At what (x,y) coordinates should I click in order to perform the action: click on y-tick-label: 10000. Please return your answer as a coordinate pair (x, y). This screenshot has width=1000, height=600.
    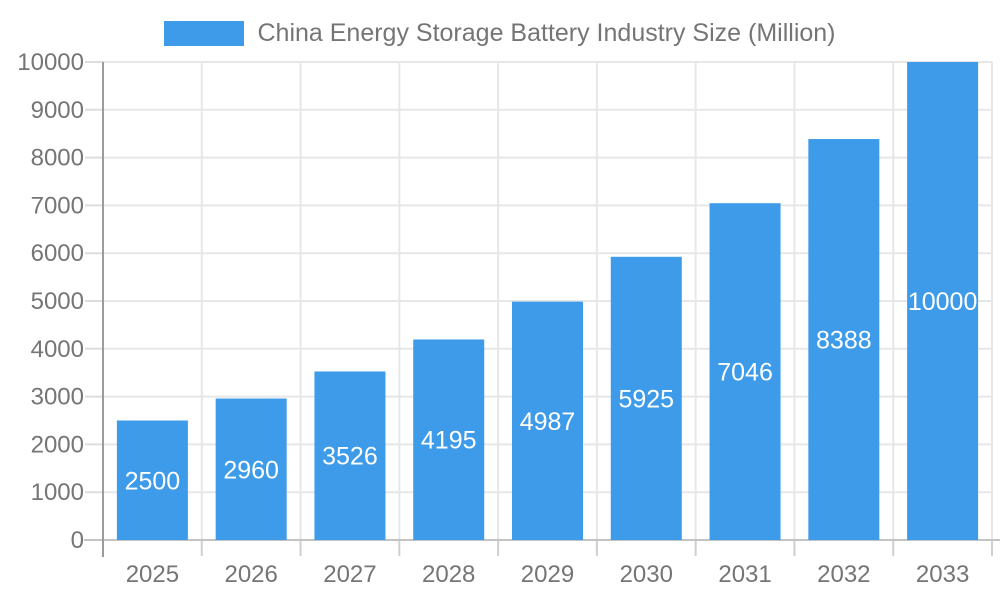
    Looking at the image, I should click on (50, 62).